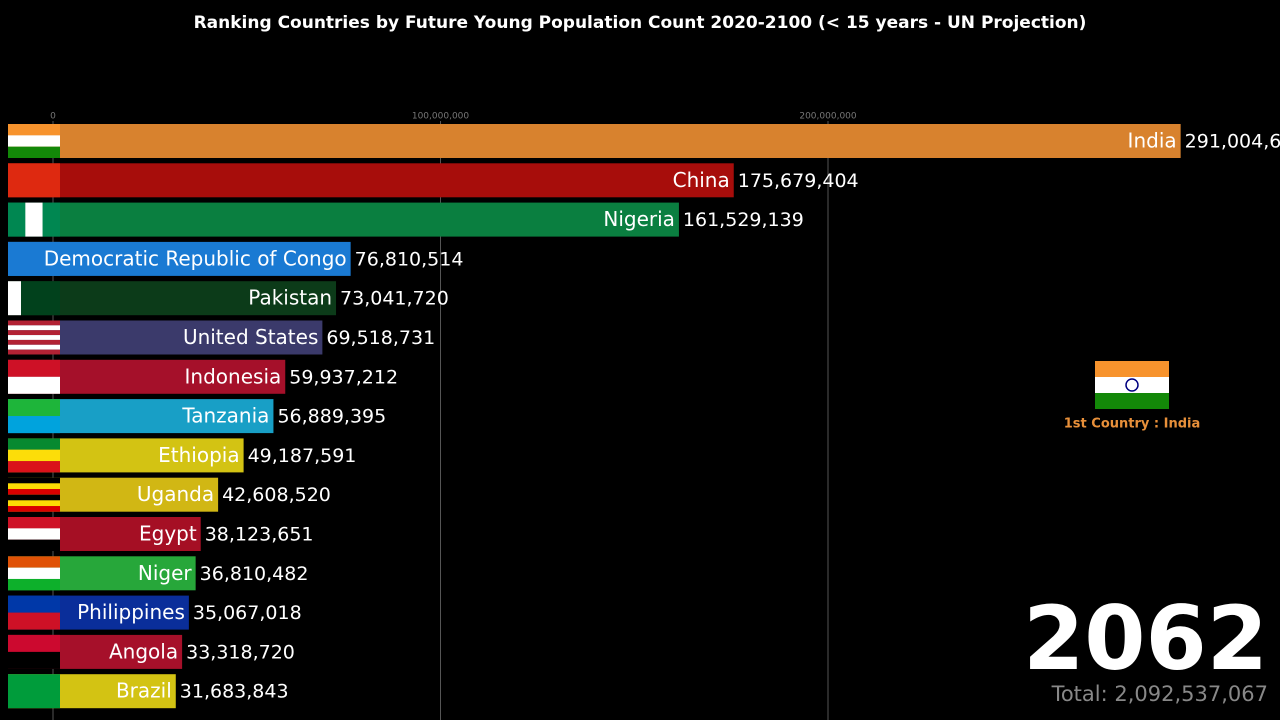 This screenshot has height=720, width=1280. I want to click on value-label: 35,067,018, so click(247, 613).